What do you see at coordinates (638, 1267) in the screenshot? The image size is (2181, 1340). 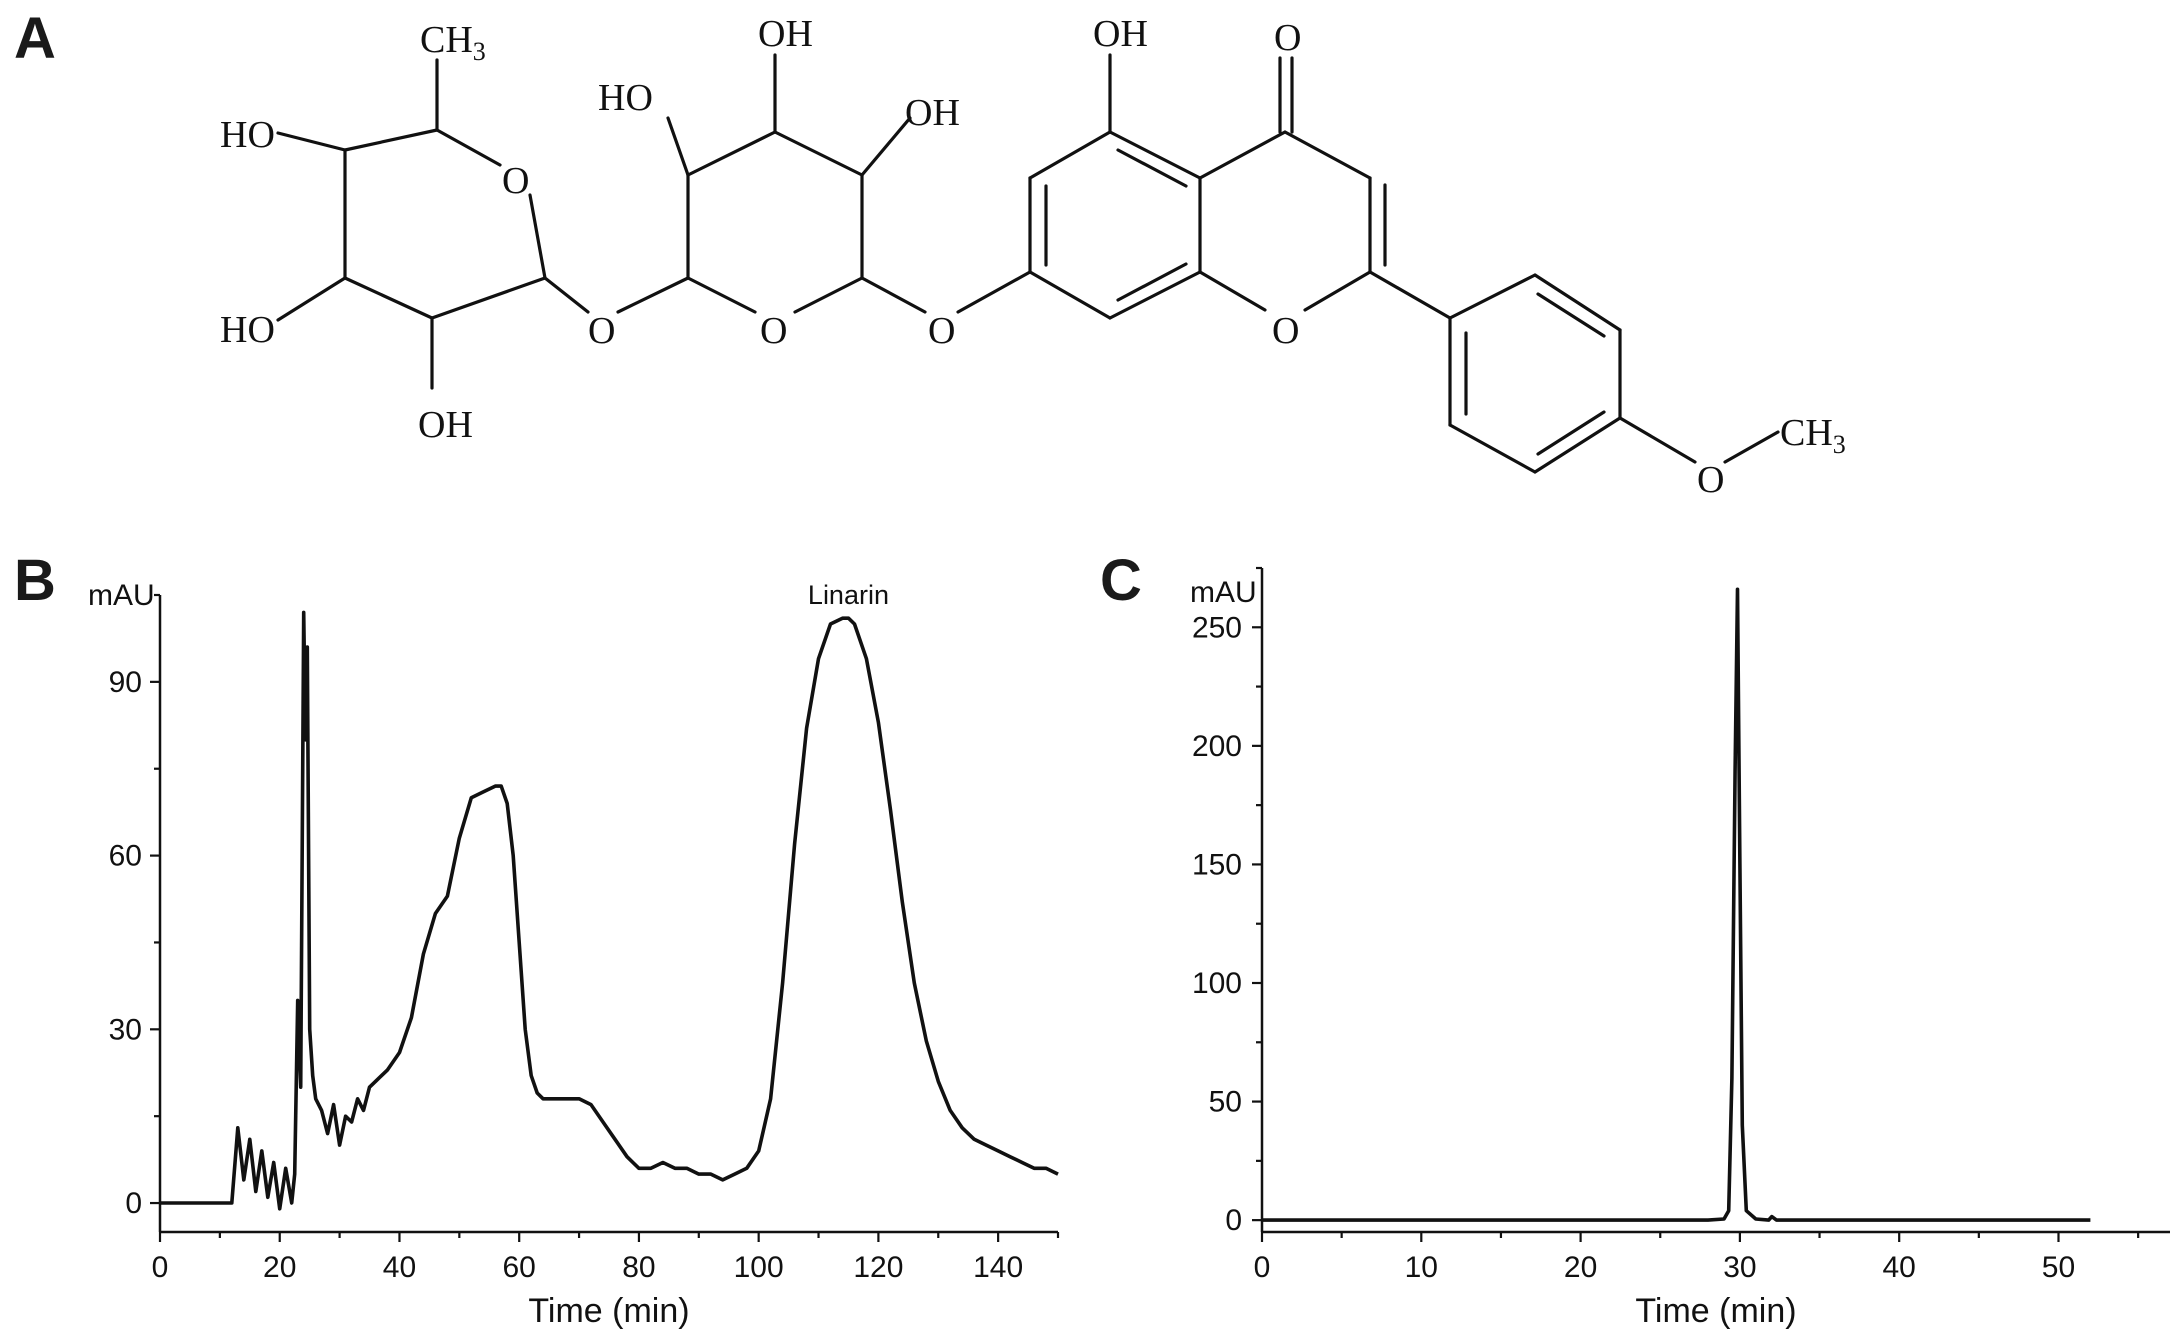 I see `x-tick-label: 80` at bounding box center [638, 1267].